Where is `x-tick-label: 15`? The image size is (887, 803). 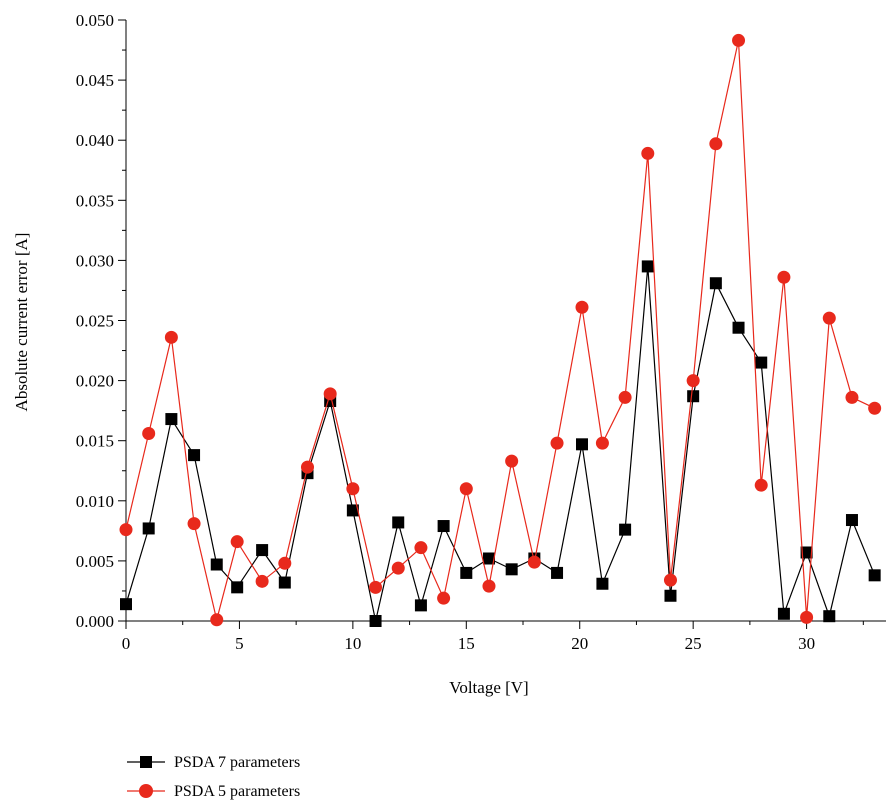 x-tick-label: 15 is located at coordinates (466, 643).